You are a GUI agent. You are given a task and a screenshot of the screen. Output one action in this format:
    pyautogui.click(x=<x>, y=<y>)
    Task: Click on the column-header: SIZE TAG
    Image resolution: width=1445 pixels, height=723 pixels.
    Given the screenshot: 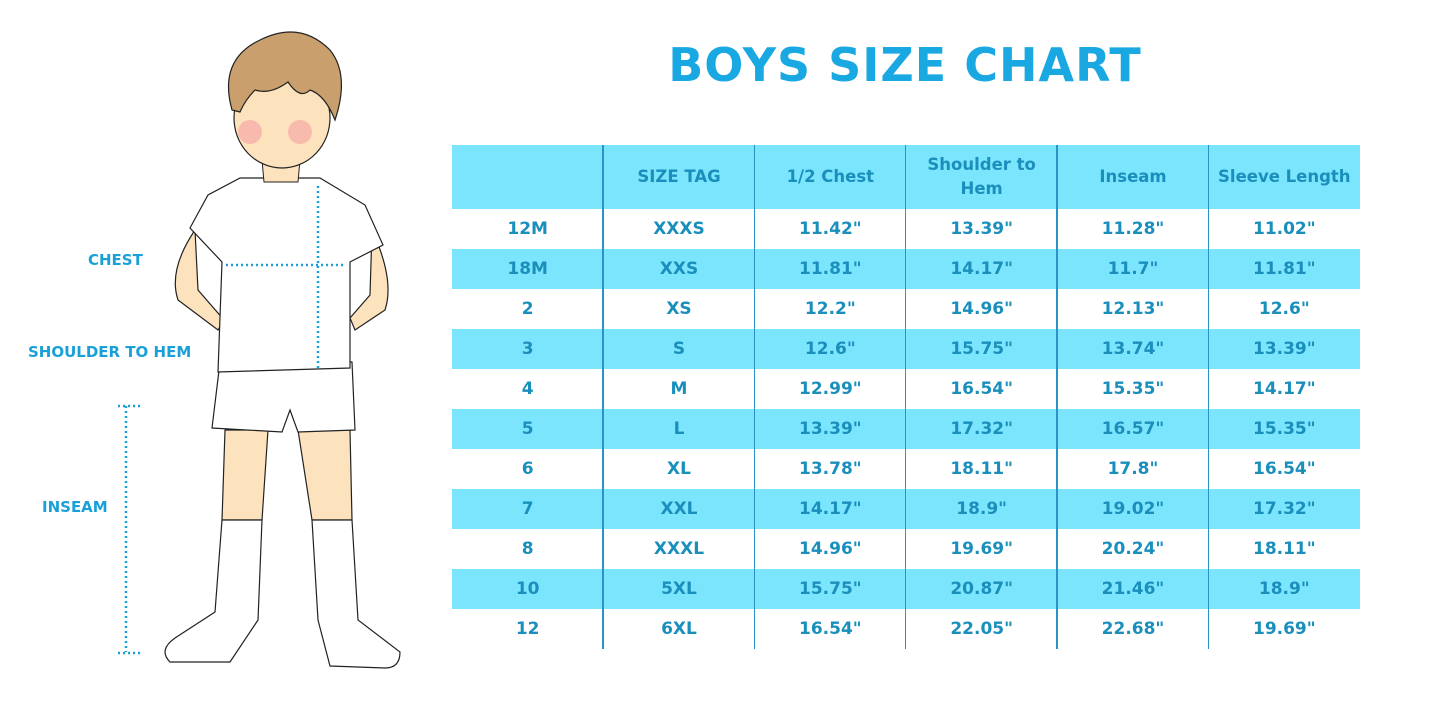 What is the action you would take?
    pyautogui.click(x=679, y=176)
    